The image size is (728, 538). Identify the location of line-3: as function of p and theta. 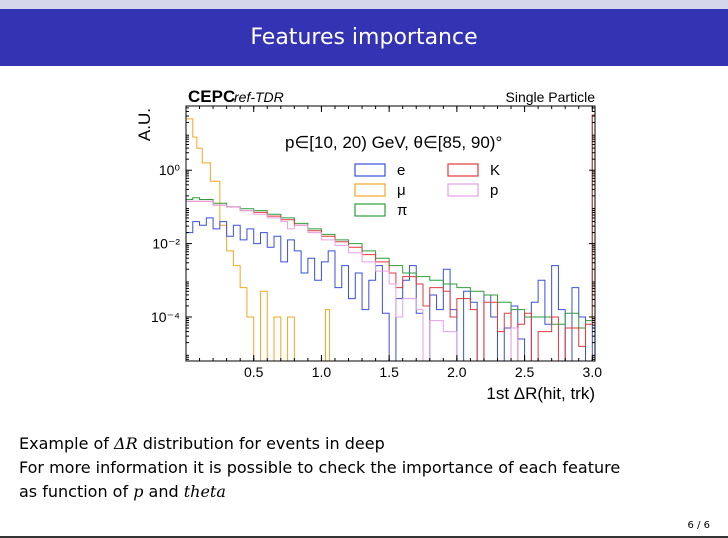
(369, 492).